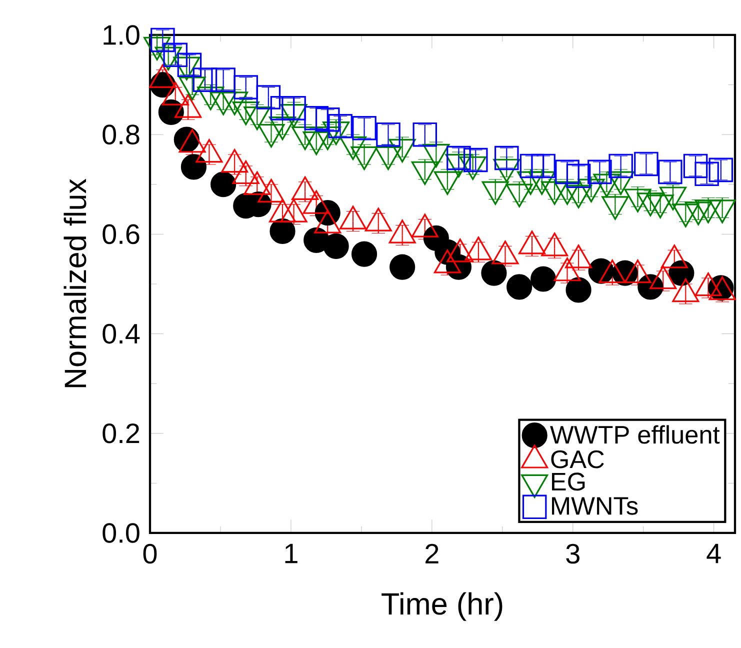  Describe the element at coordinates (573, 554) in the screenshot. I see `x-tick-label: 3` at that location.